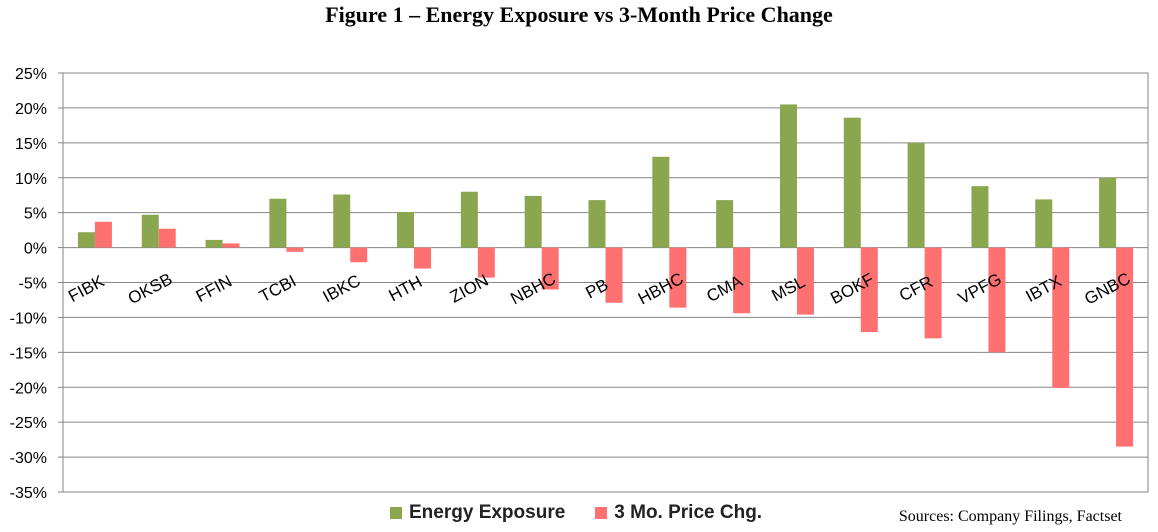 This screenshot has height=532, width=1158. Describe the element at coordinates (28, 318) in the screenshot. I see `y-tick-label: -10%` at that location.